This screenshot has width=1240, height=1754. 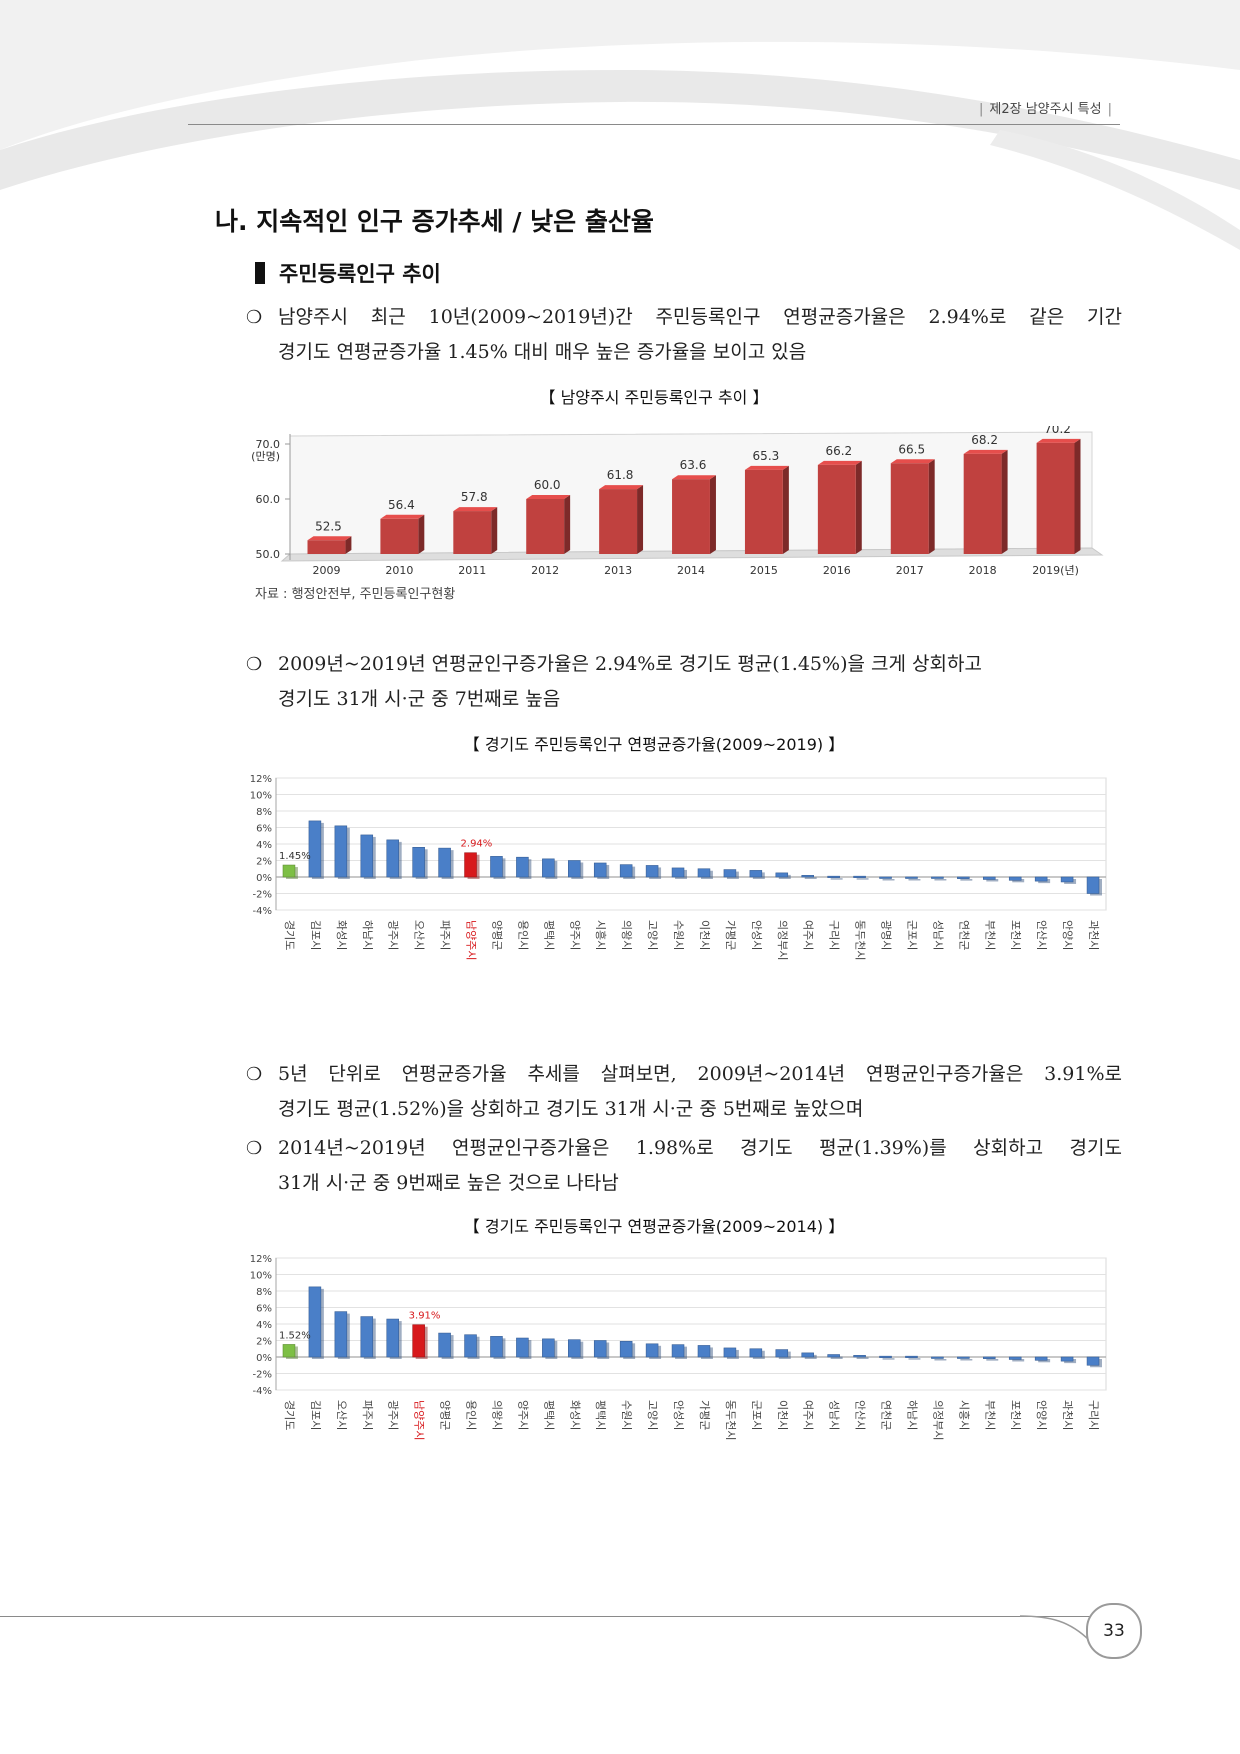 What do you see at coordinates (626, 1415) in the screenshot?
I see `x-tick-label: 수원시` at bounding box center [626, 1415].